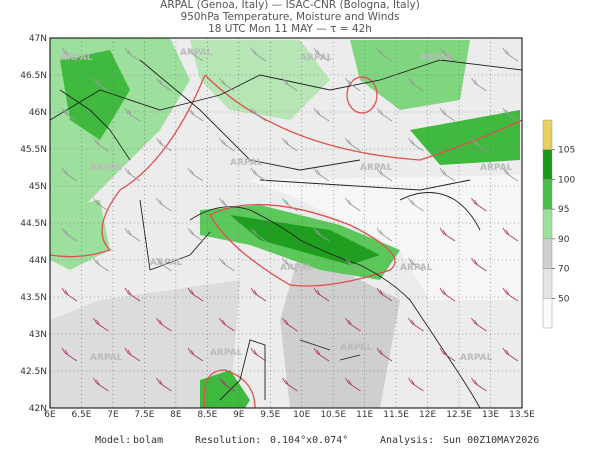  Describe the element at coordinates (490, 415) in the screenshot. I see `x-tick-label: 13E` at that location.